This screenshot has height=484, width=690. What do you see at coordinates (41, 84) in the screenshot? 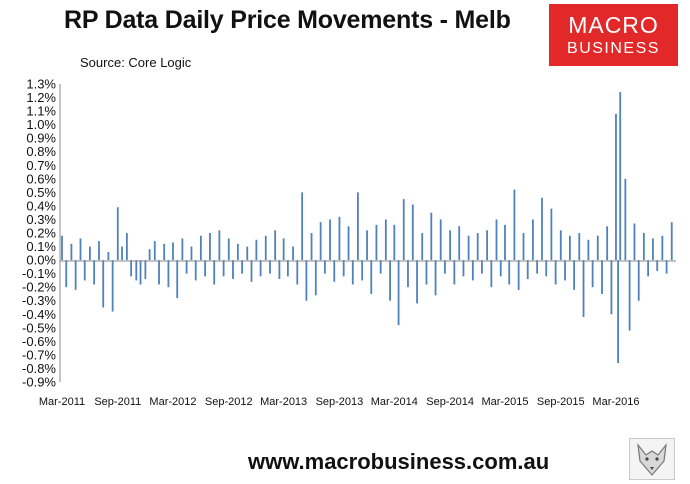
I see `y-tick-label: 1.3%` at bounding box center [41, 84].